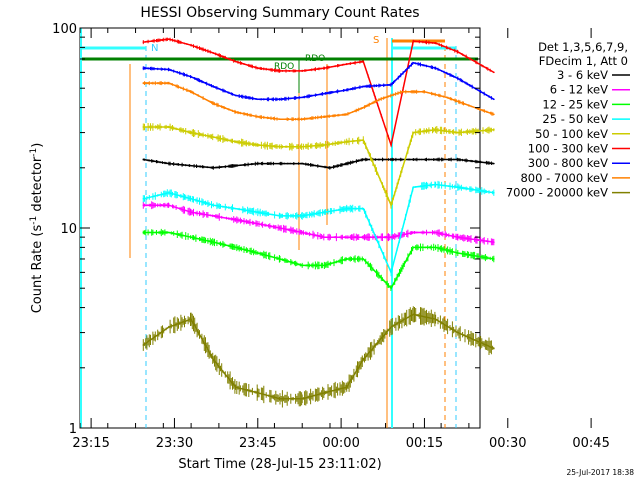 The width and height of the screenshot is (640, 480). Describe the element at coordinates (340, 443) in the screenshot. I see `x-tick-label: 00:00` at that location.